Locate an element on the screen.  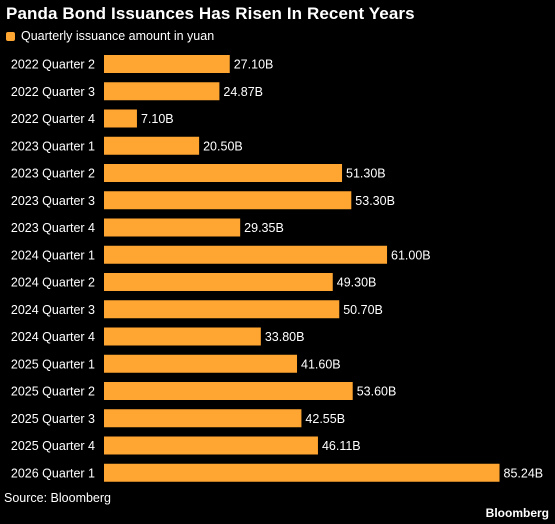
value-label: 24.87B is located at coordinates (243, 92).